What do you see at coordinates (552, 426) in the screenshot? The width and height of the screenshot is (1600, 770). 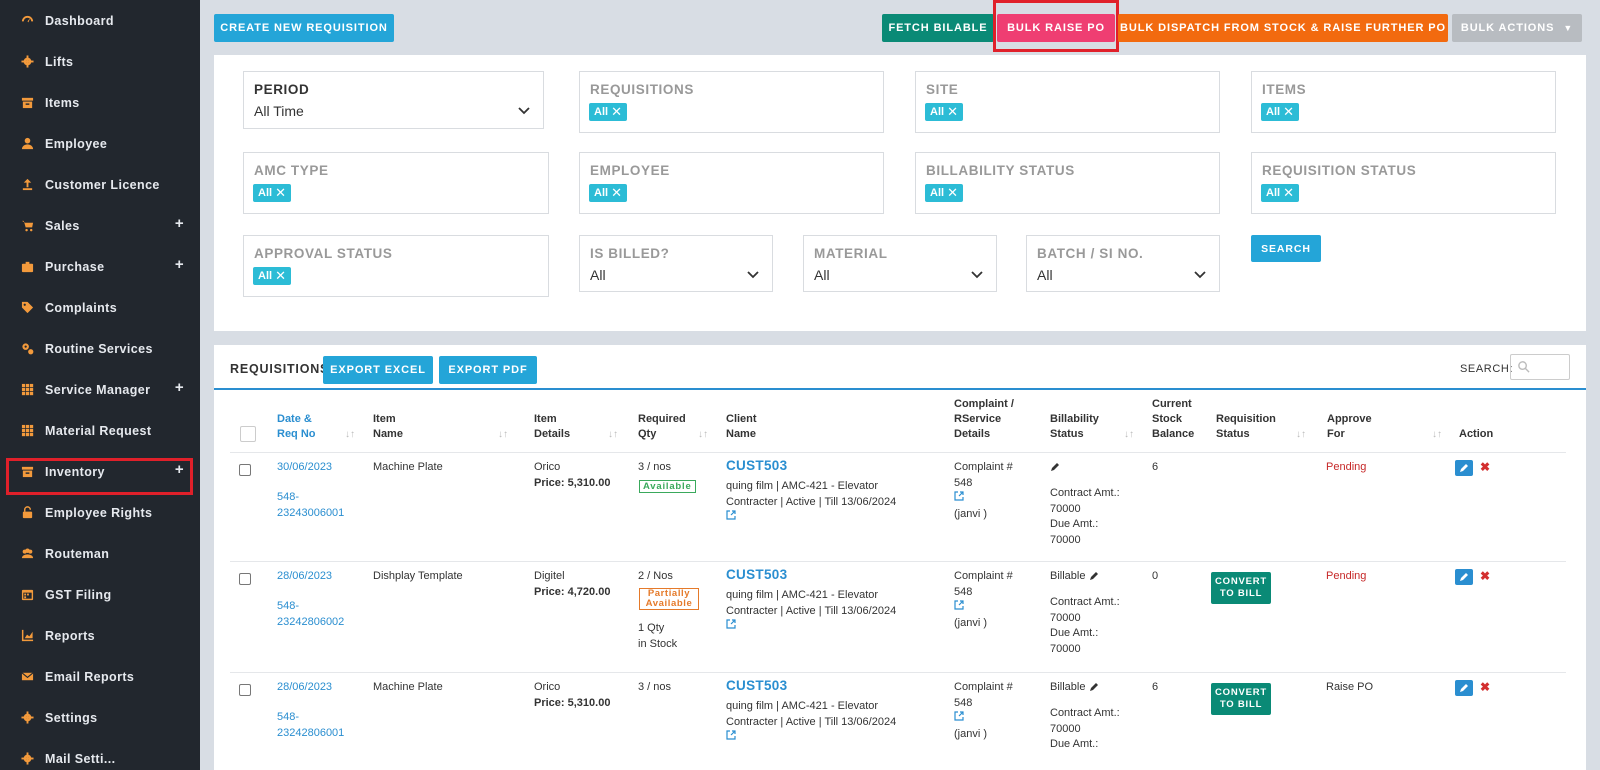 I see `header-item-details: Item Details` at bounding box center [552, 426].